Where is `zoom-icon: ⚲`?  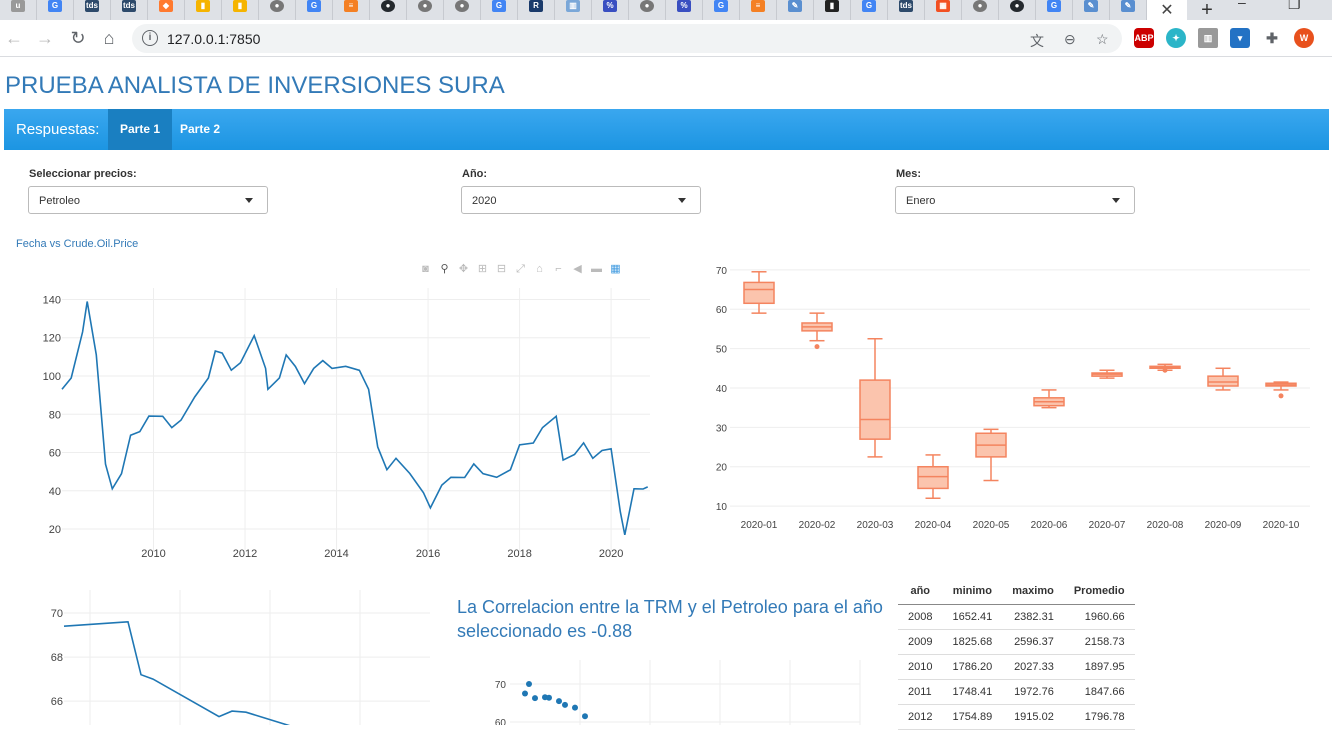 zoom-icon: ⚲ is located at coordinates (444, 269).